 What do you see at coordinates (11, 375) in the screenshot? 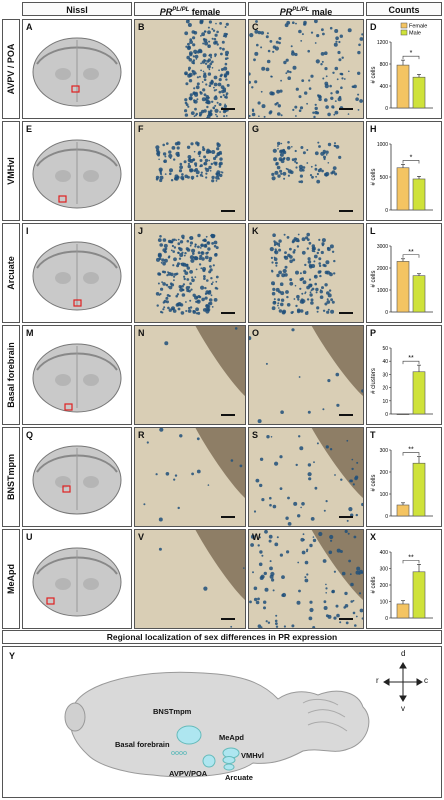
I see `row-label-3: Basal forebrain` at bounding box center [11, 375].